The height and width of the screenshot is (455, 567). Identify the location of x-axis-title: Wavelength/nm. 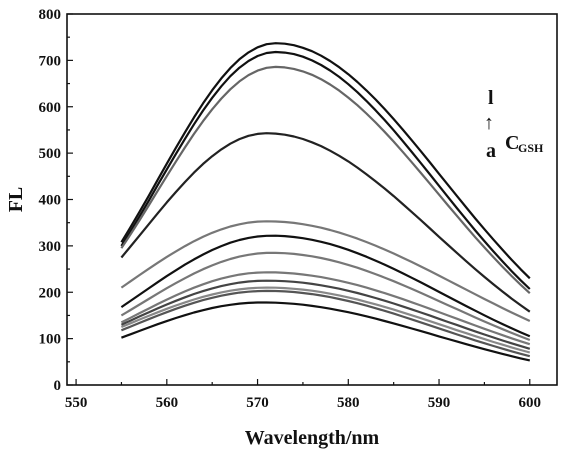
(312, 438).